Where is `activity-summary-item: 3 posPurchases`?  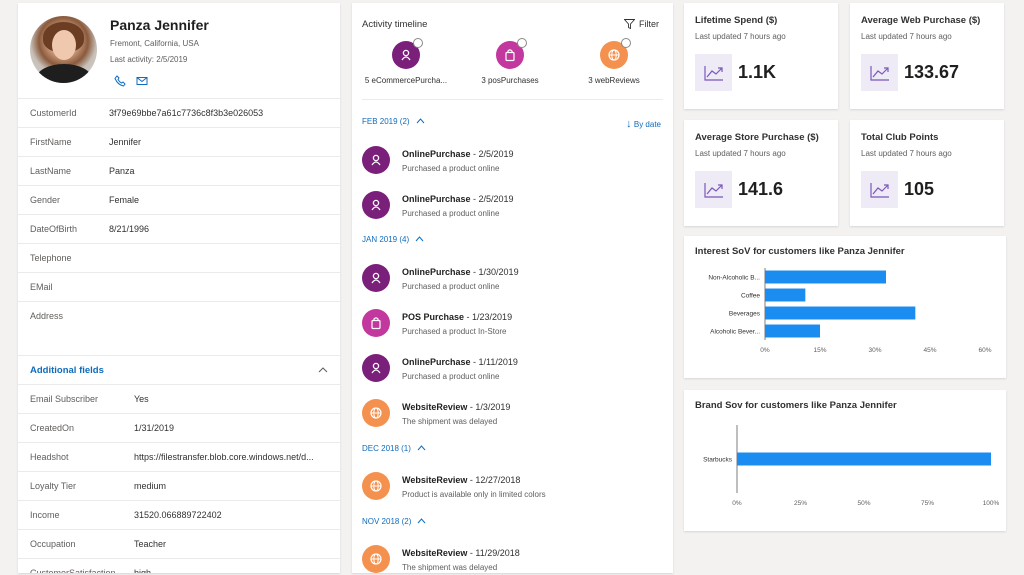 activity-summary-item: 3 posPurchases is located at coordinates (510, 61).